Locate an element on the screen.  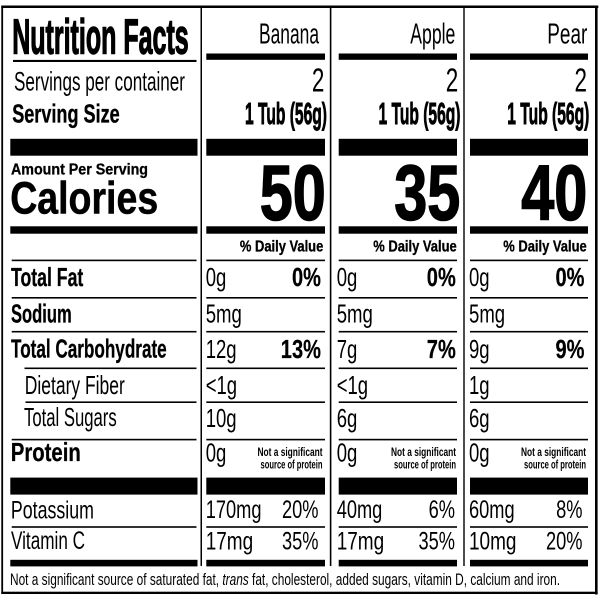
svg-text: Nutrition Facts is located at coordinates (100, 38).